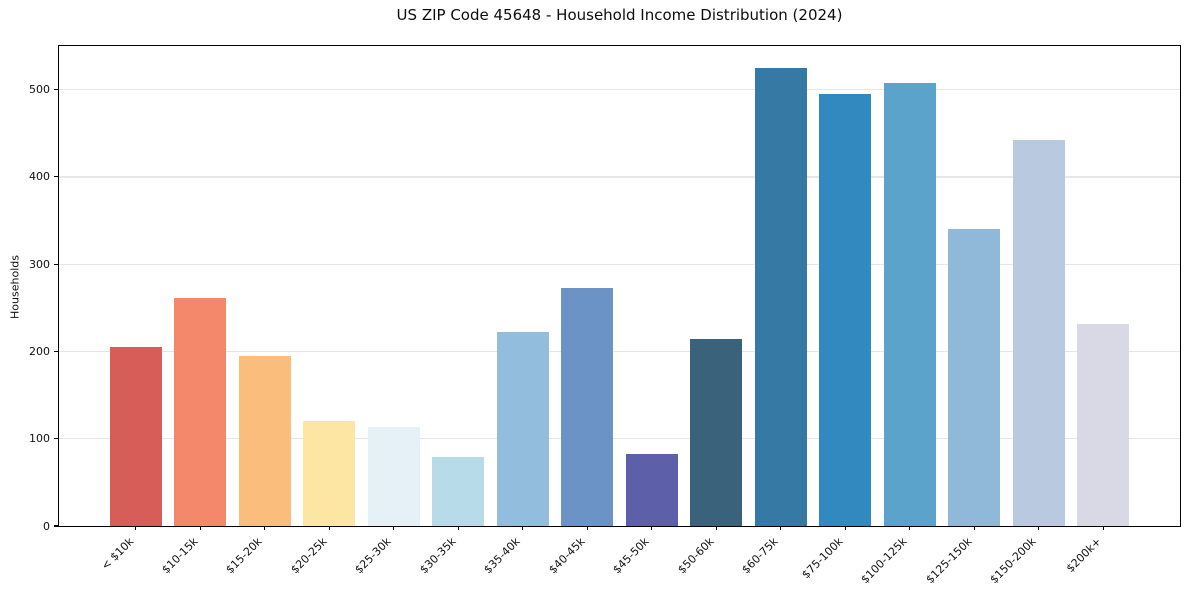  Describe the element at coordinates (39, 177) in the screenshot. I see `y-tick-label: 400` at that location.